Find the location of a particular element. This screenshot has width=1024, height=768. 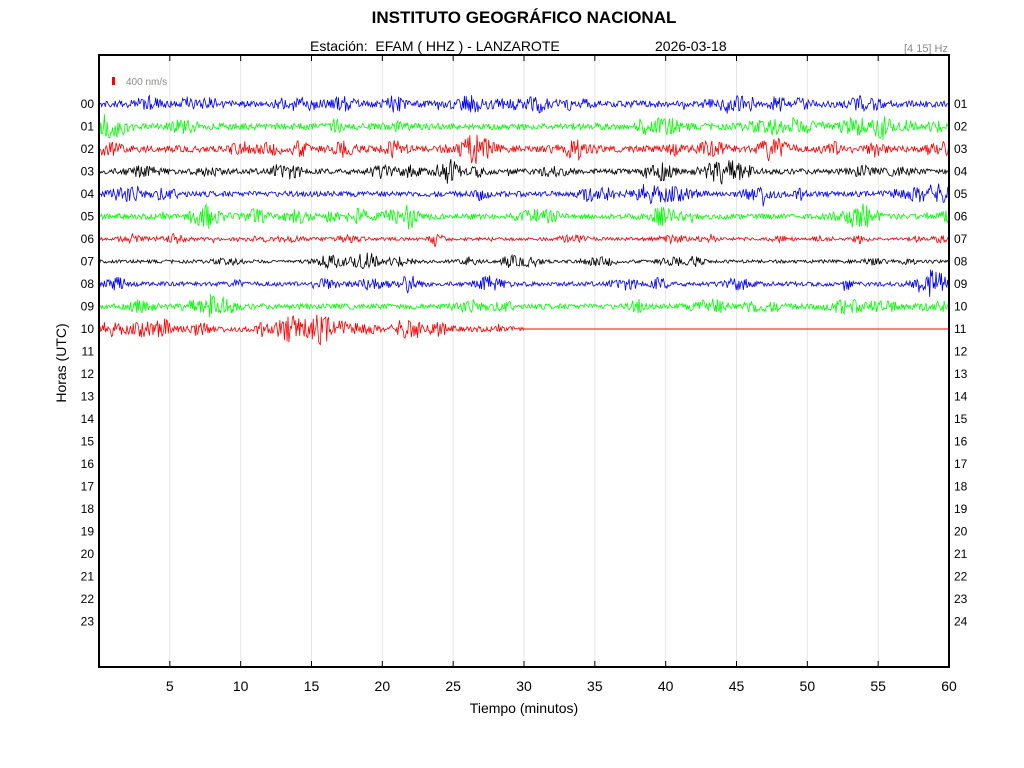

hour-label-left-00: 00 is located at coordinates (88, 104).